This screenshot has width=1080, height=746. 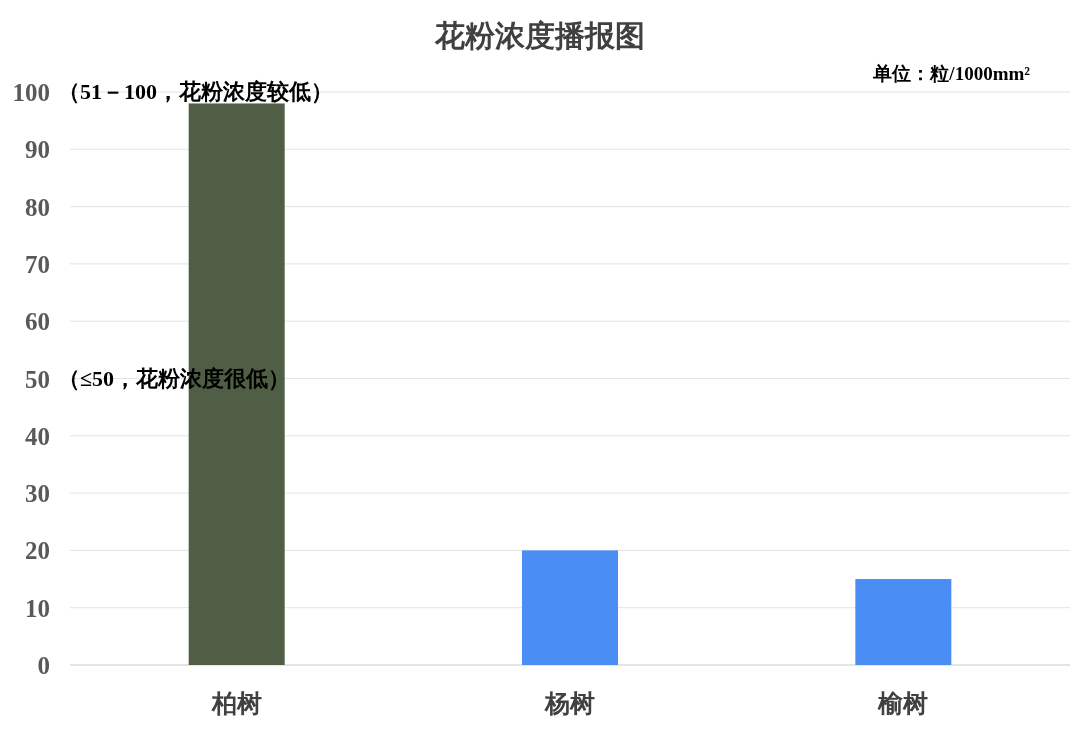 What do you see at coordinates (37, 207) in the screenshot?
I see `y-tick-label: 80` at bounding box center [37, 207].